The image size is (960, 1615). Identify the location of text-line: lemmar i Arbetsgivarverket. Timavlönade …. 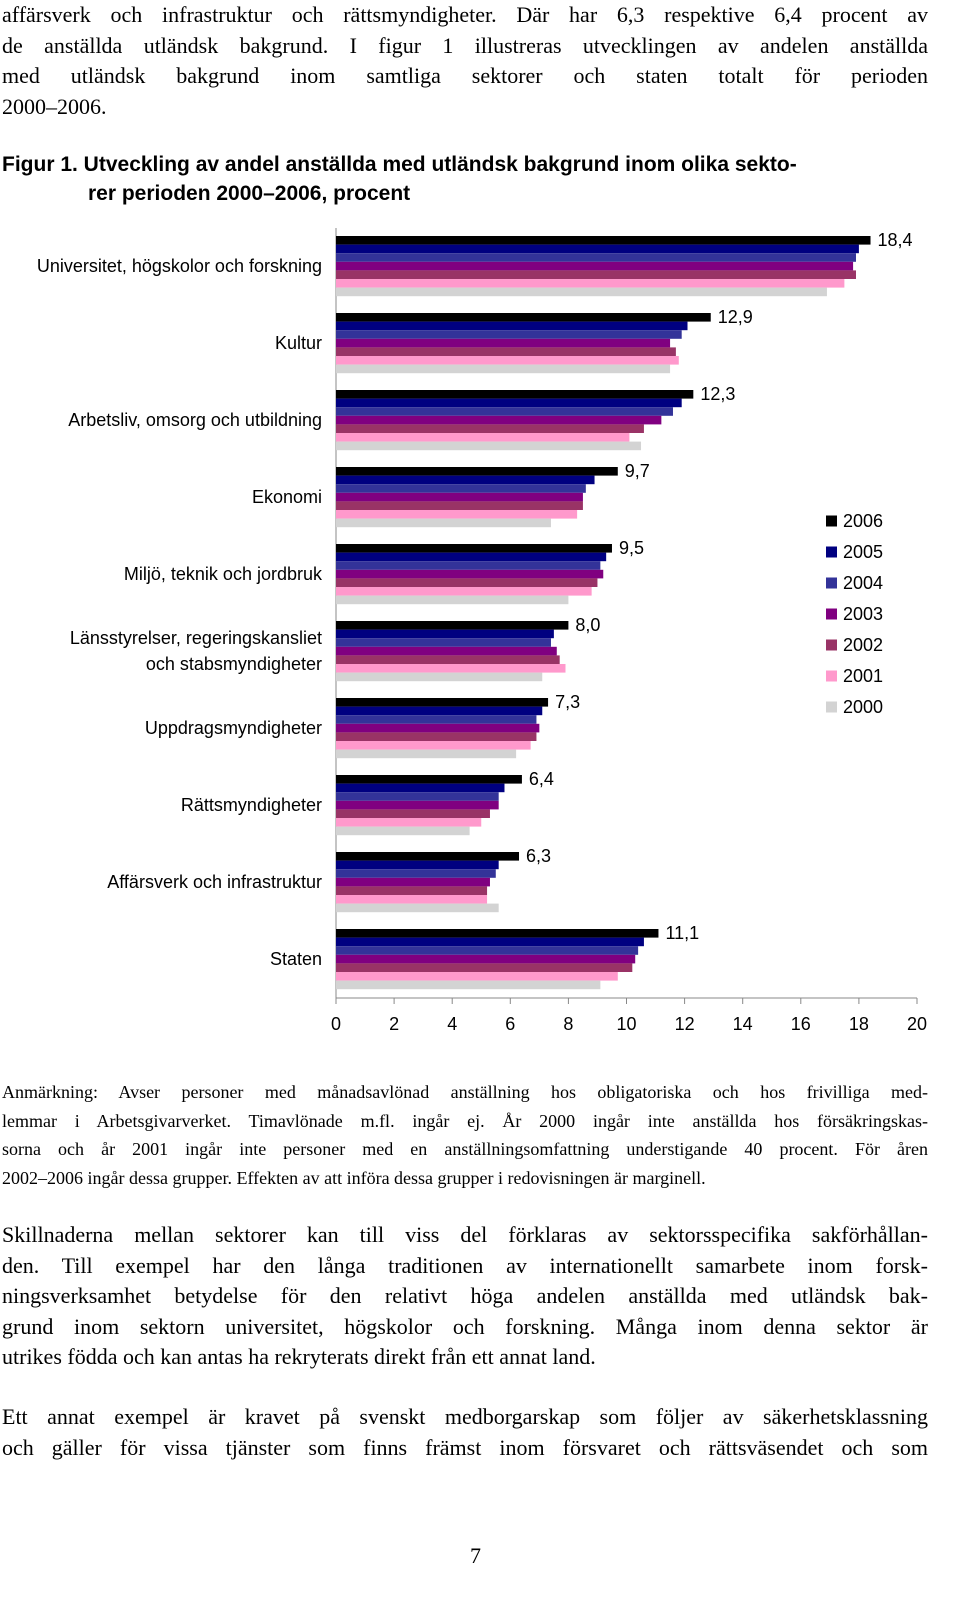
(465, 1120).